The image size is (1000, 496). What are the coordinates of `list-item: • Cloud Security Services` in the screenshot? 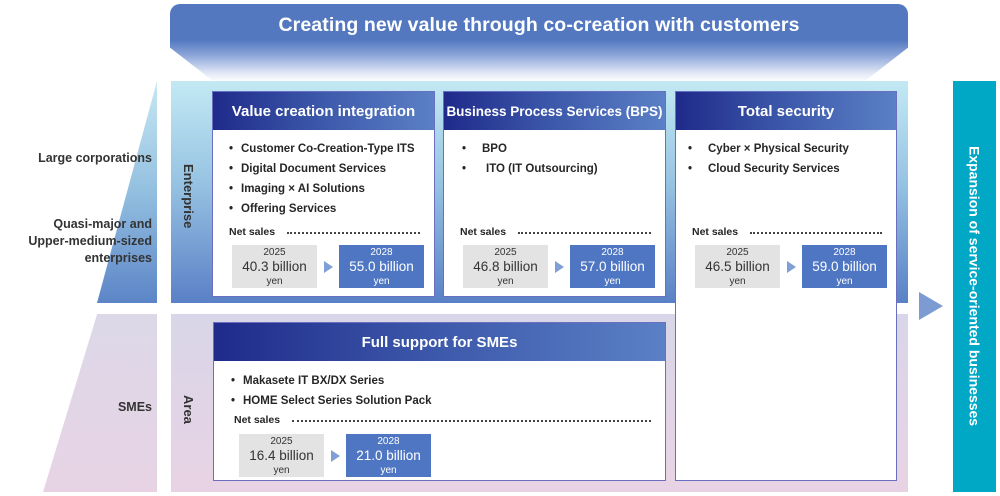 It's located at (764, 169).